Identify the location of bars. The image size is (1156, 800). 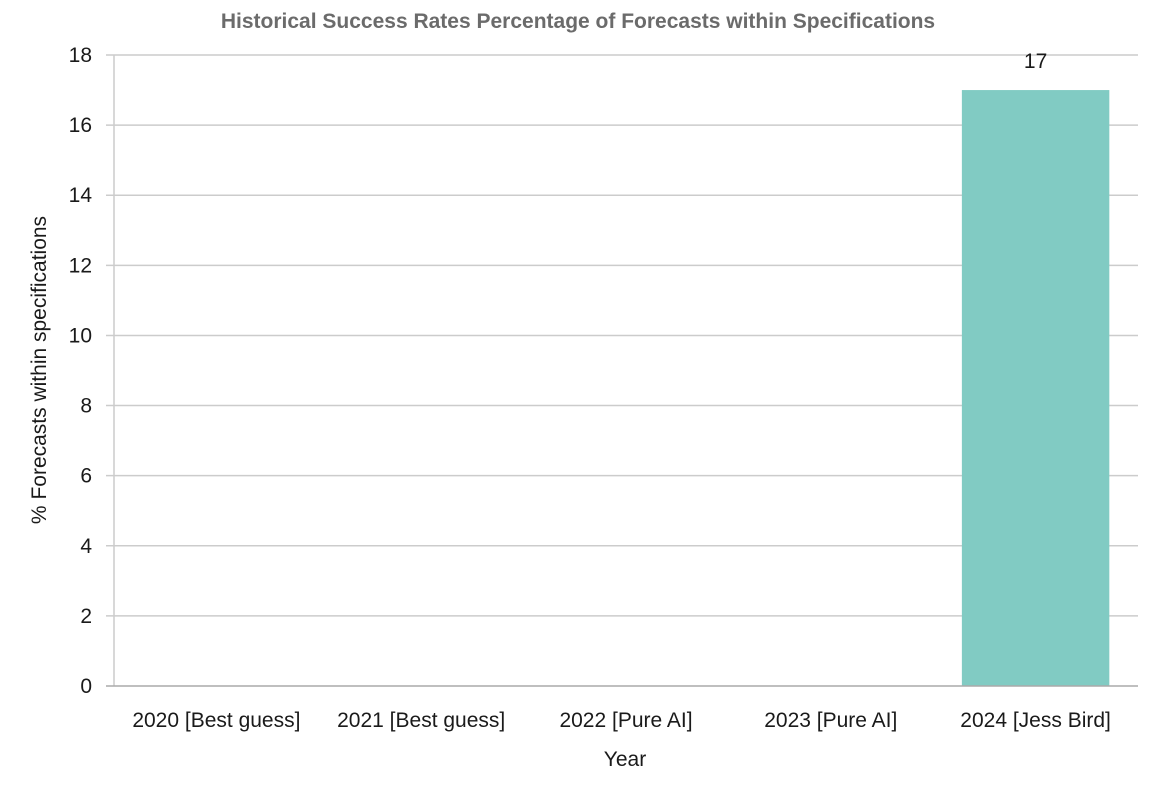
(1035, 388).